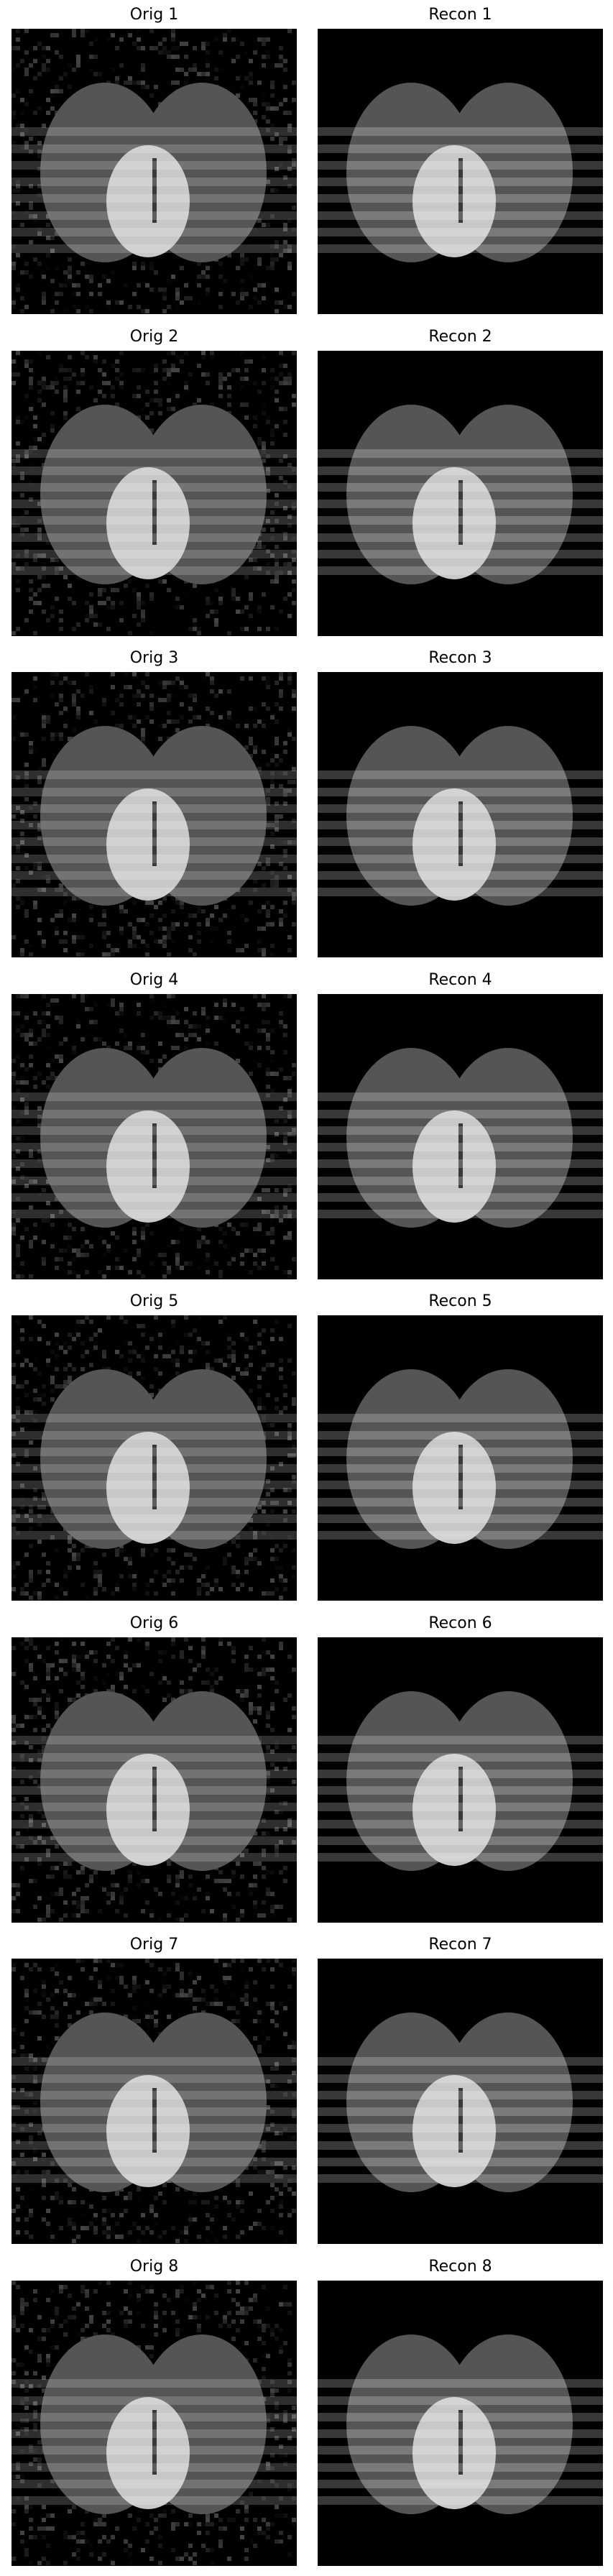  What do you see at coordinates (460, 15) in the screenshot?
I see `recon-panel-title-1: Recon 1` at bounding box center [460, 15].